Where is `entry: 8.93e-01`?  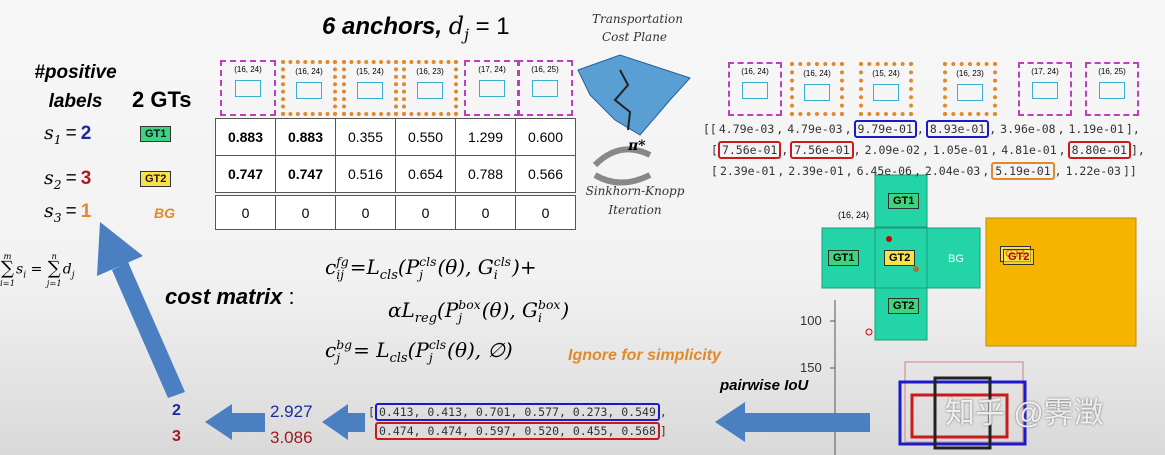
entry: 8.93e-01 is located at coordinates (957, 129).